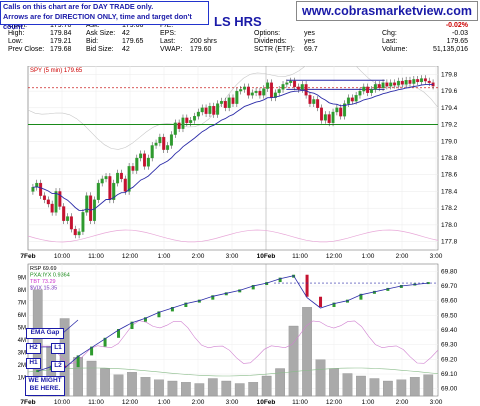  What do you see at coordinates (266, 402) in the screenshot?
I see `lower-x-tick-label: 10Feb` at bounding box center [266, 402].